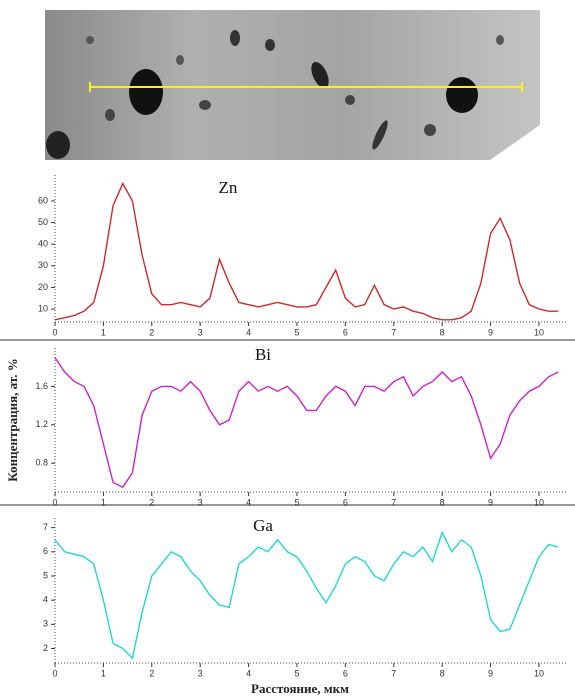  What do you see at coordinates (43, 200) in the screenshot?
I see `y-tick-label: 60` at bounding box center [43, 200].